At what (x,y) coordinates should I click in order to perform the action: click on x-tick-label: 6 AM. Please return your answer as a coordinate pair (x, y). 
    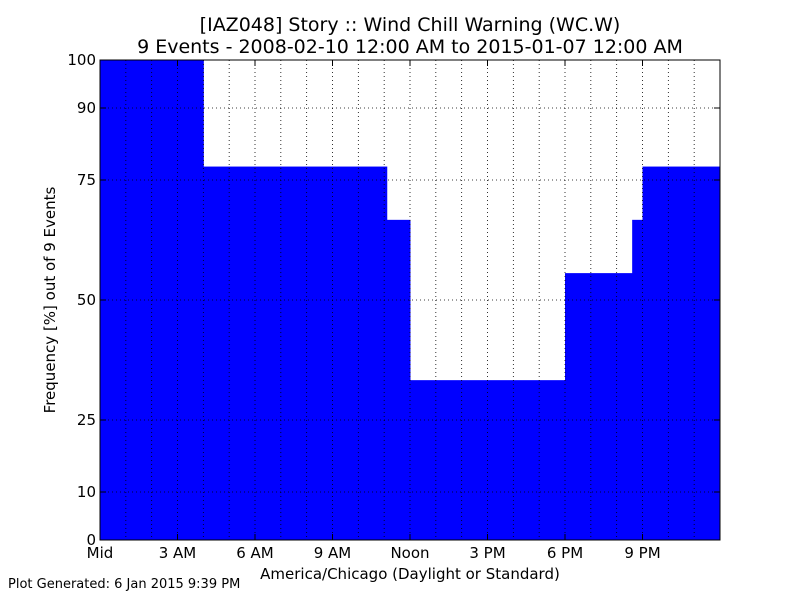
    Looking at the image, I should click on (255, 553).